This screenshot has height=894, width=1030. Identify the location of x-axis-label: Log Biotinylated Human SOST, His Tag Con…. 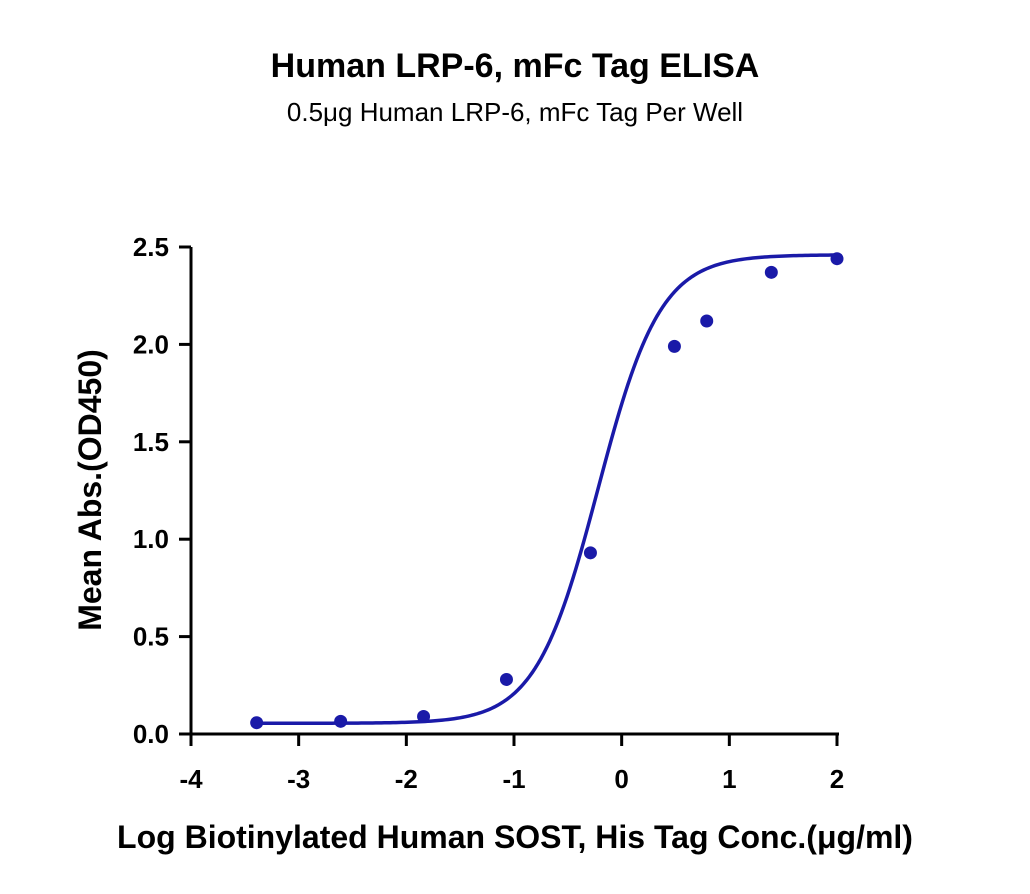
(515, 837).